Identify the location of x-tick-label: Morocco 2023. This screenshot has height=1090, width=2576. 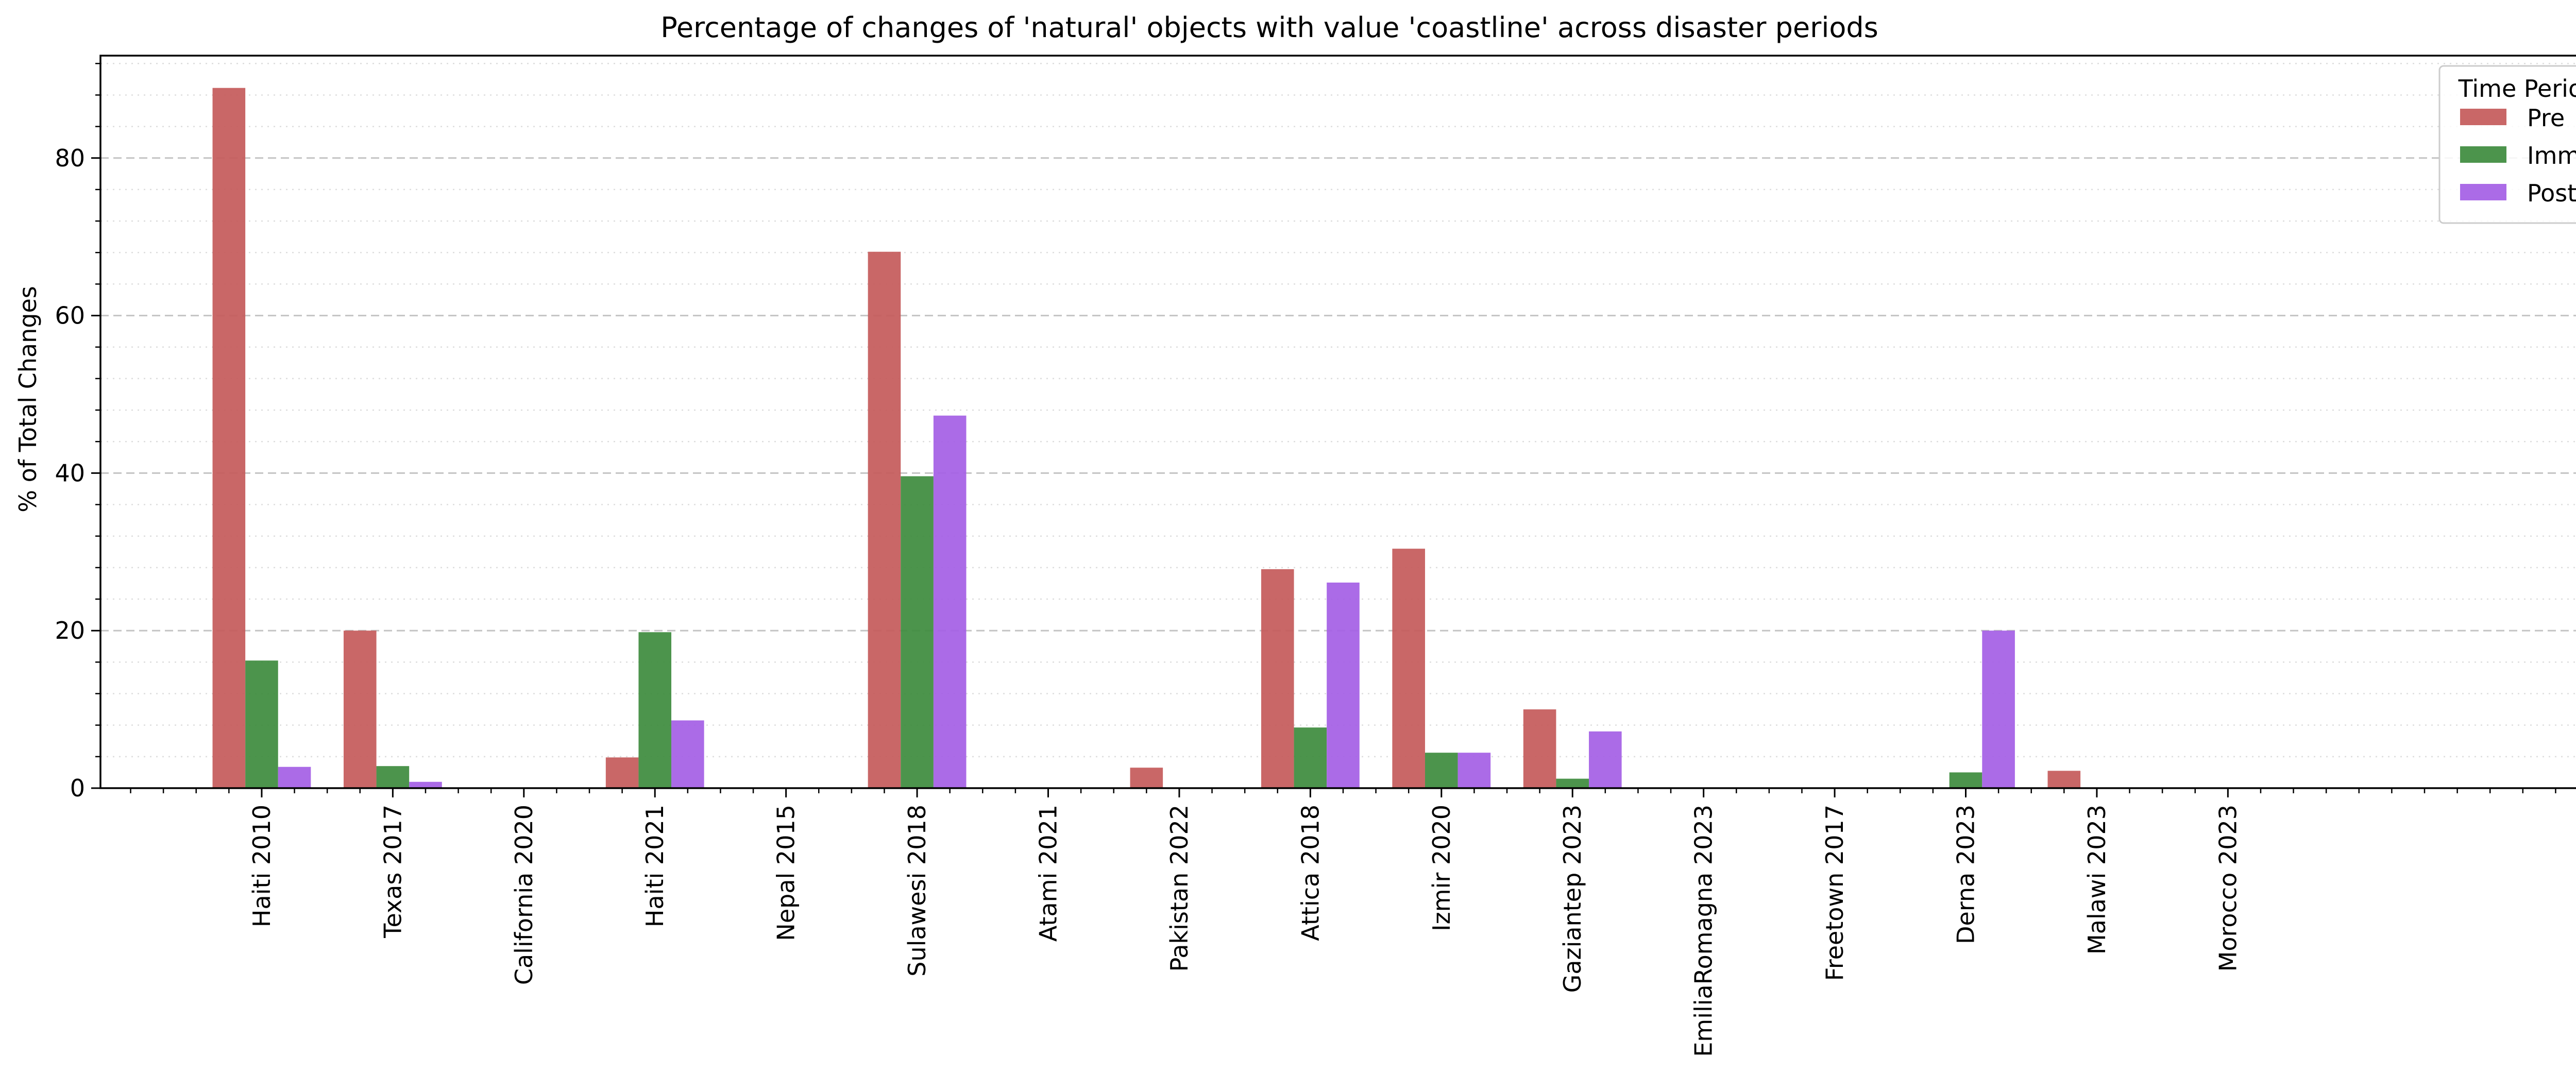
(2228, 888).